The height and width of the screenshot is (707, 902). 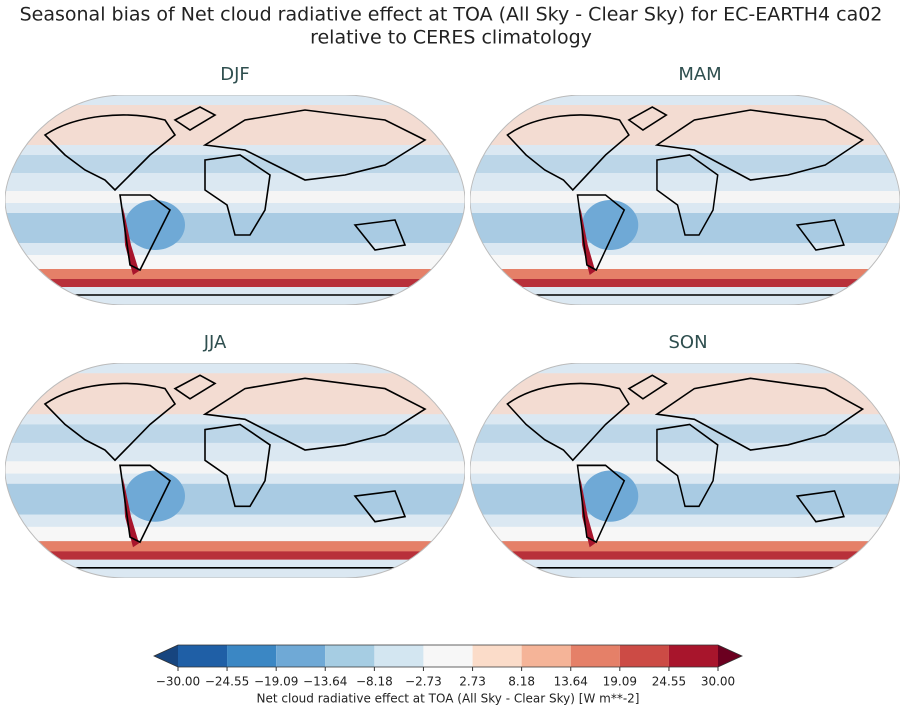 What do you see at coordinates (178, 682) in the screenshot?
I see `colorbar-tick-label: −30.00` at bounding box center [178, 682].